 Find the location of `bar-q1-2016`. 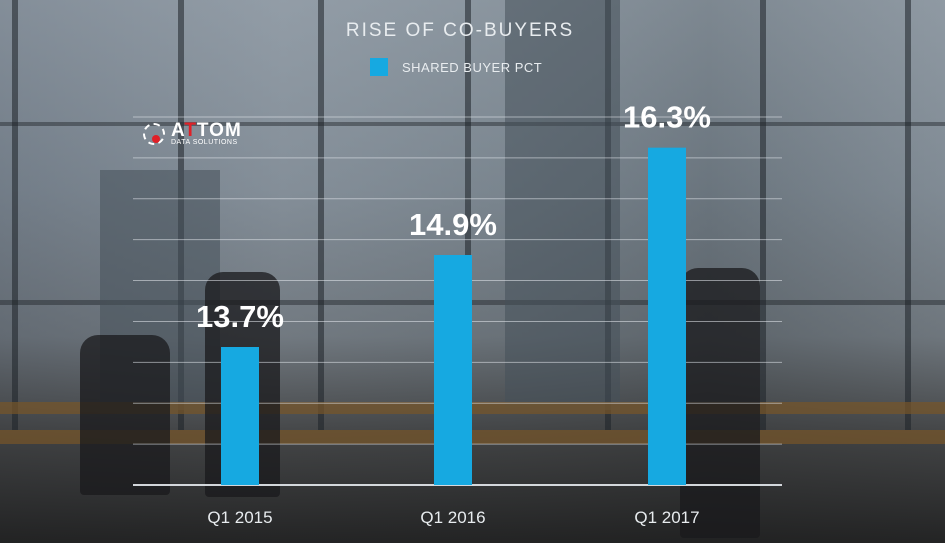

bar-q1-2016 is located at coordinates (453, 370).